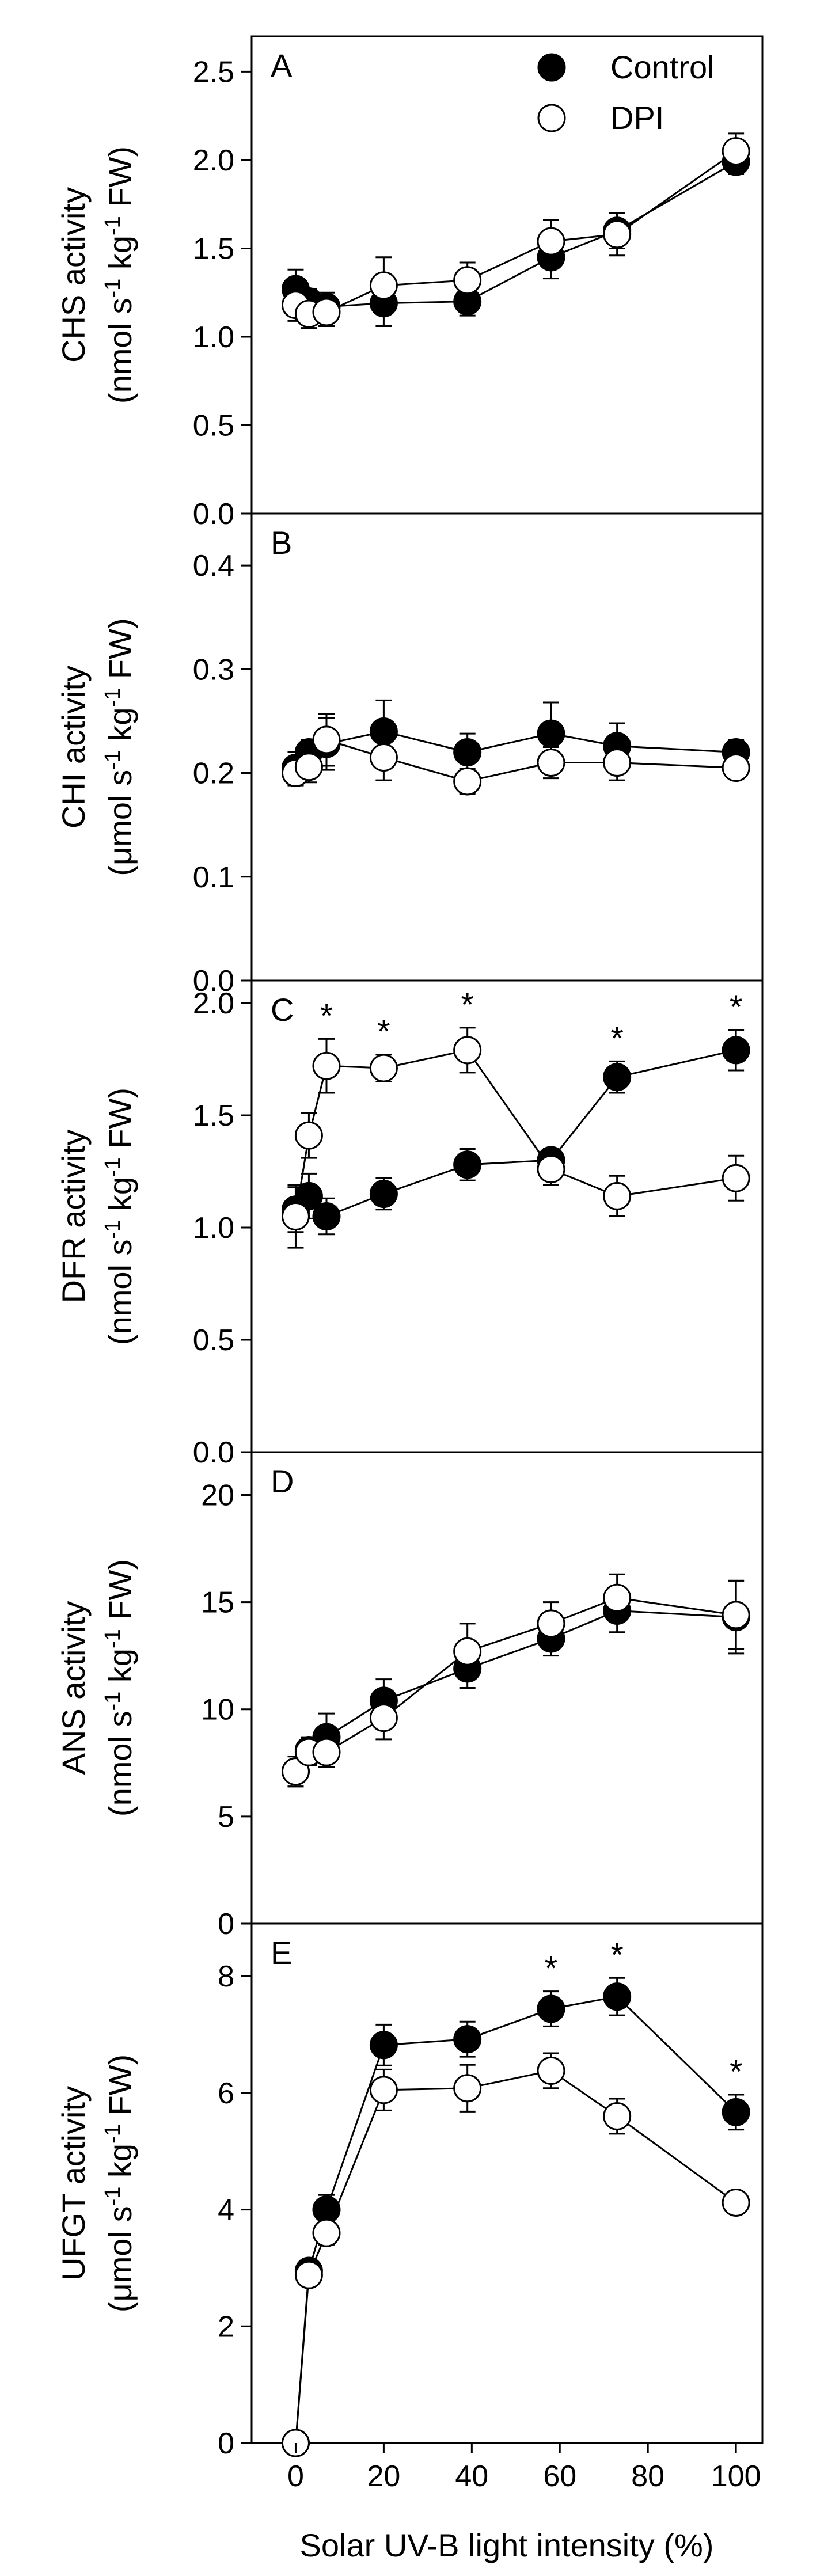 Image resolution: width=824 pixels, height=2576 pixels. I want to click on x-tick-label: 40, so click(471, 2476).